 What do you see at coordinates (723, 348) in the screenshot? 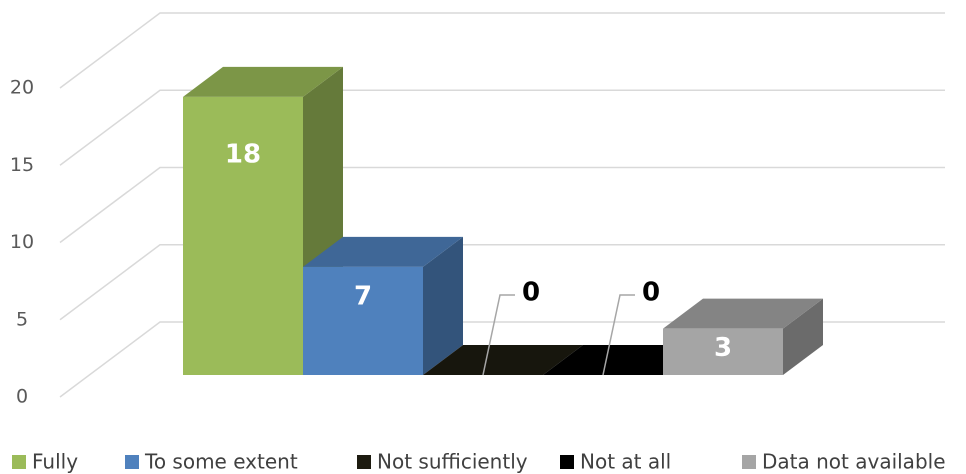
I see `data-label: 3` at bounding box center [723, 348].